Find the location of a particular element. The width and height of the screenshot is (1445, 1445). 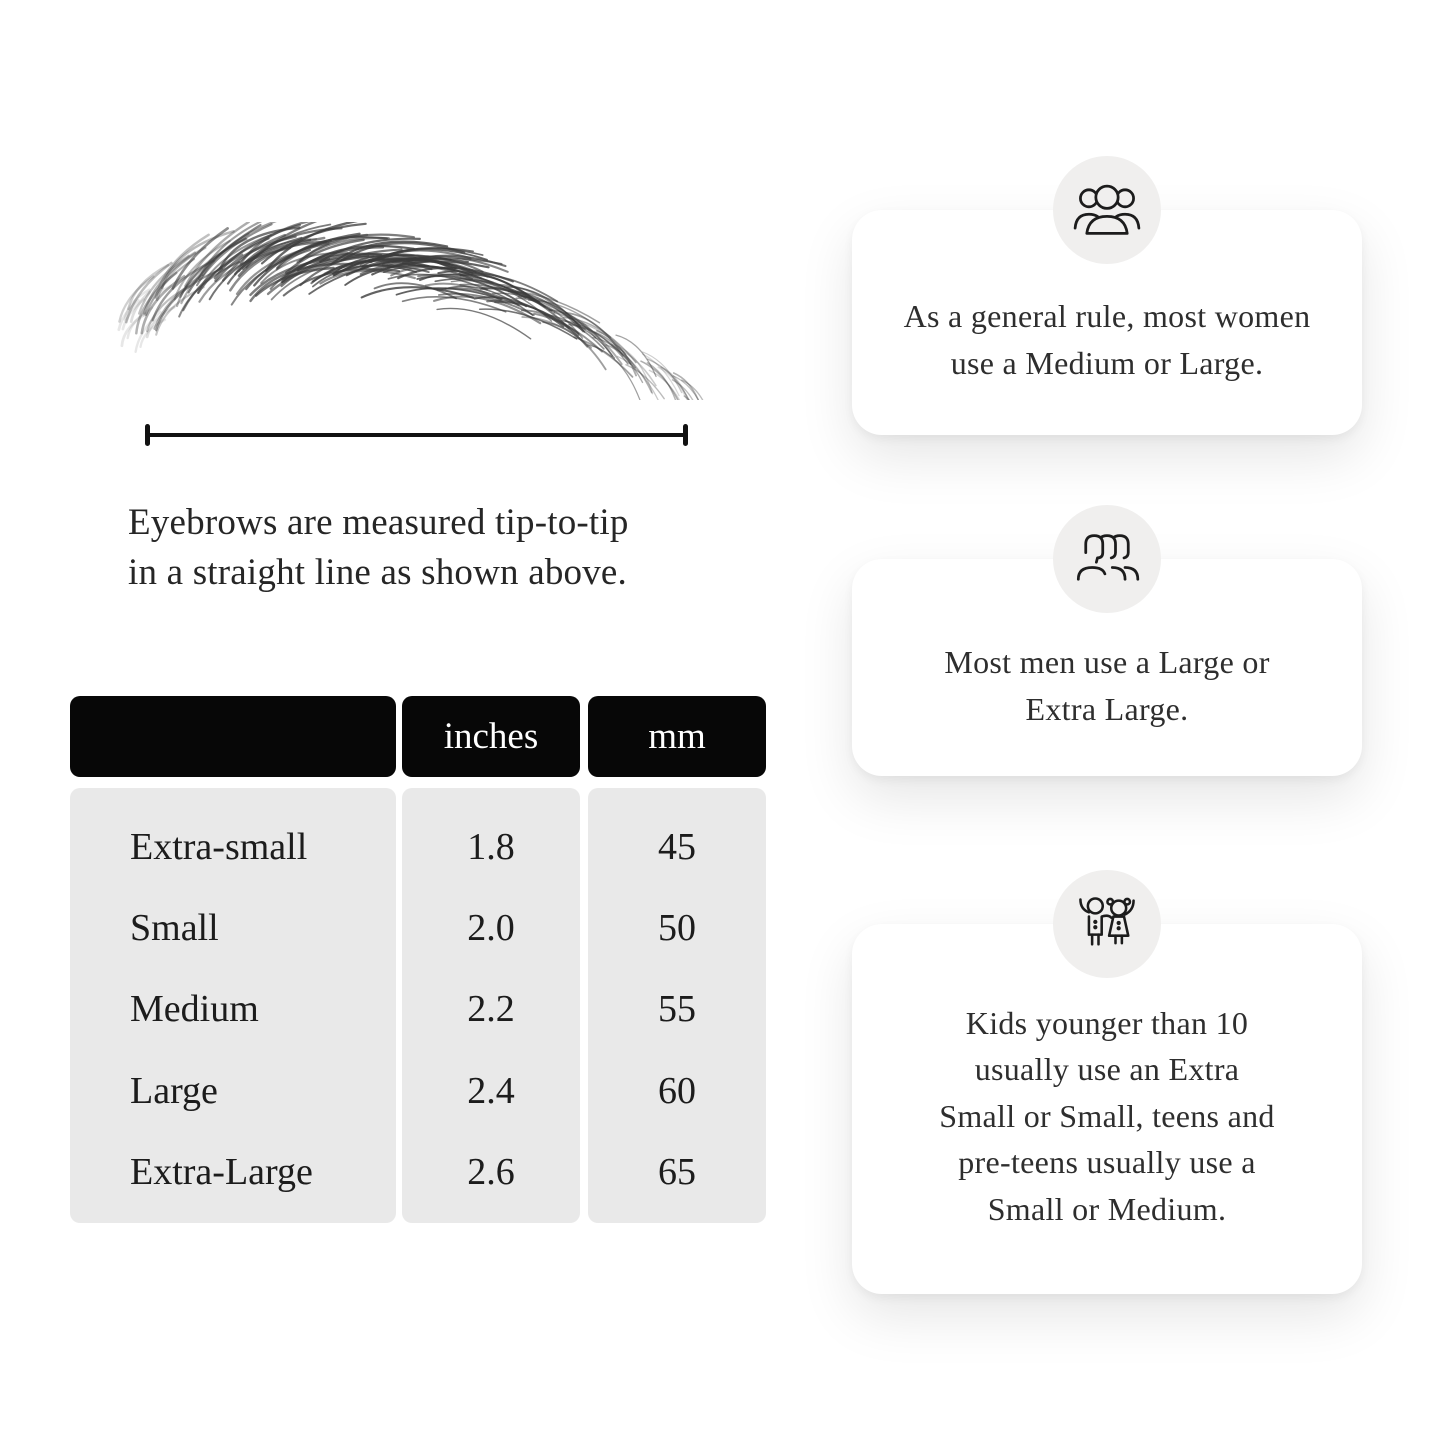

table-cell-inches: 2.4 is located at coordinates (491, 1090).